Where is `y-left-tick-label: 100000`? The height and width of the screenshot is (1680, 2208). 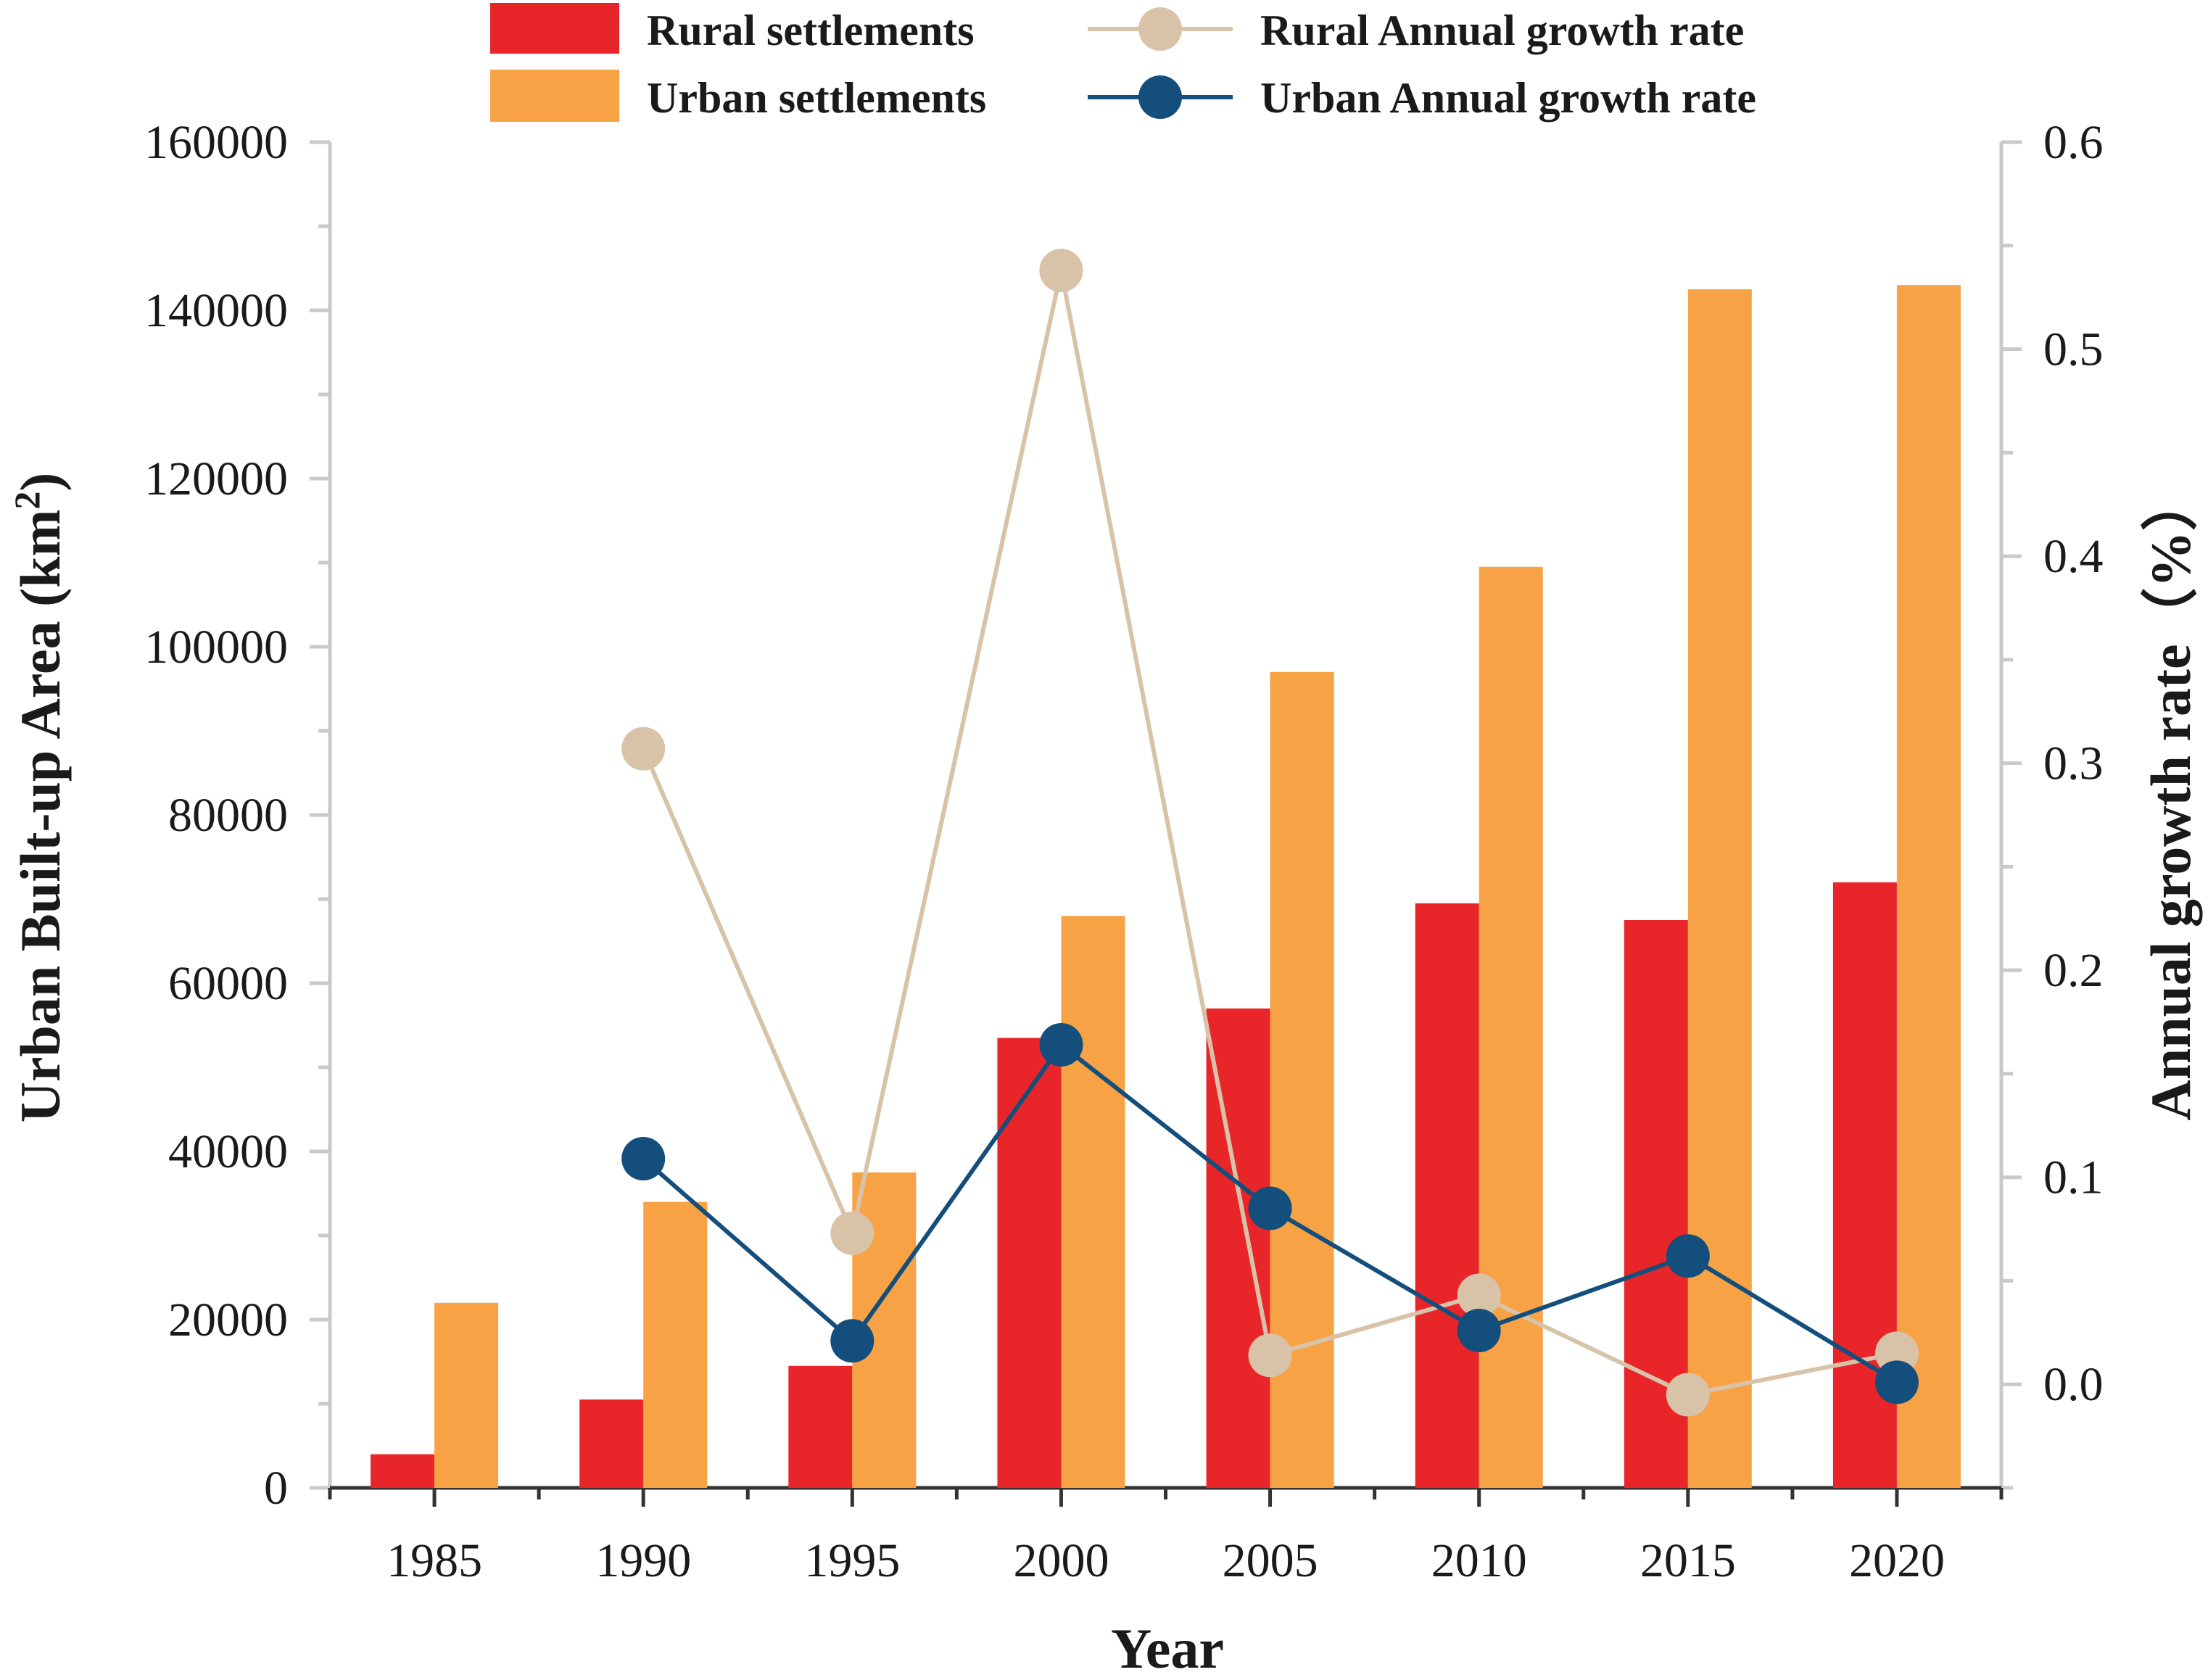
y-left-tick-label: 100000 is located at coordinates (216, 647).